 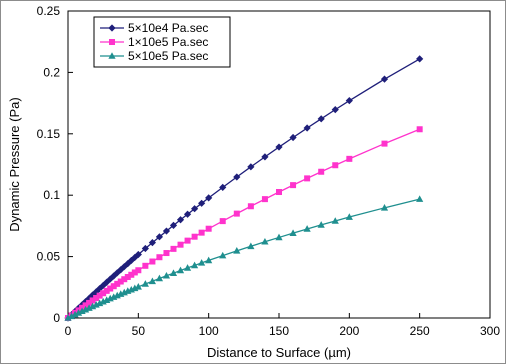 What do you see at coordinates (209, 331) in the screenshot?
I see `x-tick-label: 100` at bounding box center [209, 331].